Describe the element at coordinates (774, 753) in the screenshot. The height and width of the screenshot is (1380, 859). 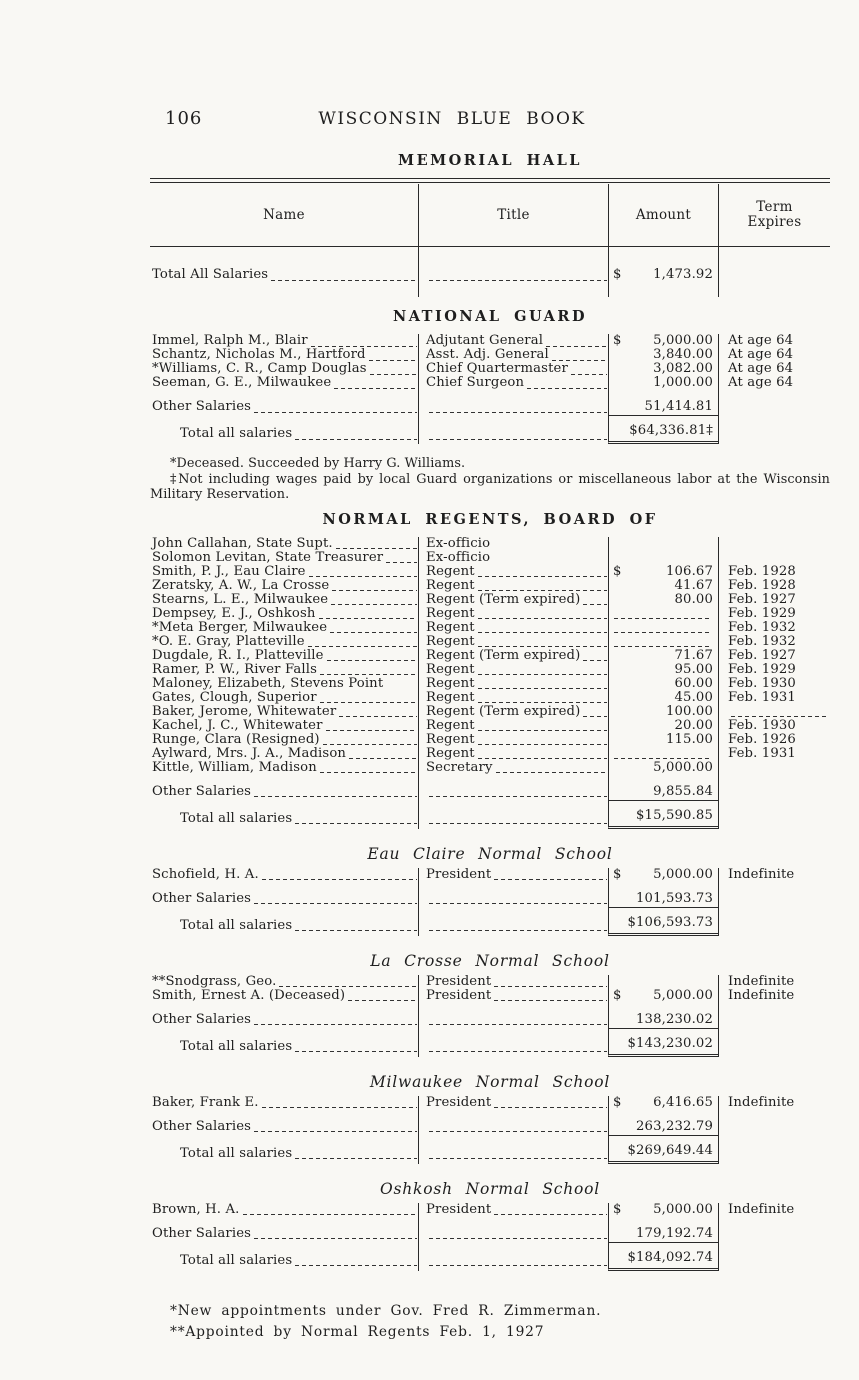
I see `term-cell: Feb. 1931` at that location.